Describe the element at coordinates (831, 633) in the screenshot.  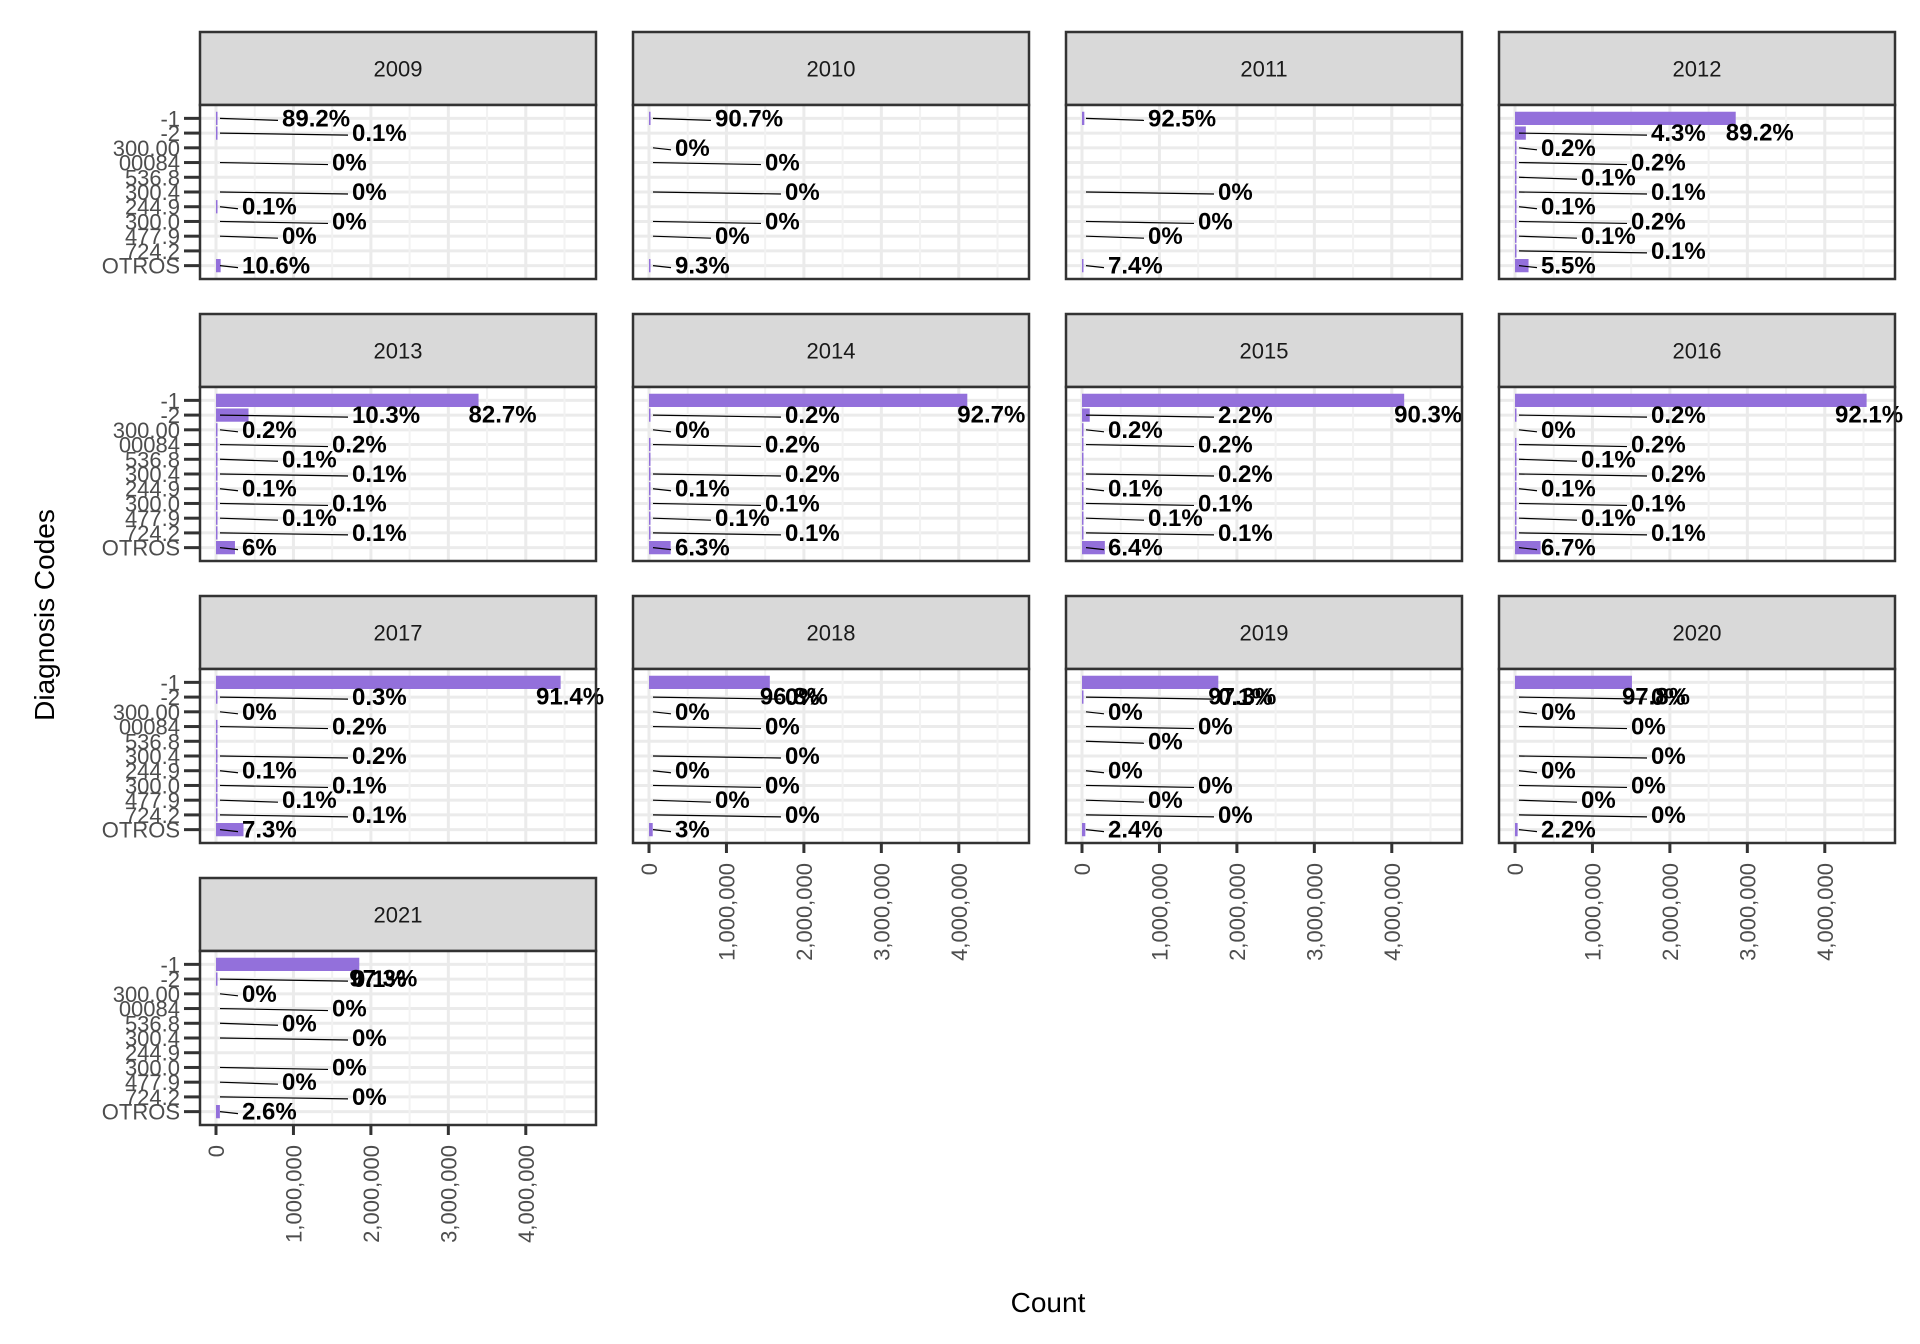
I see `facet-strip-label: 2018` at that location.